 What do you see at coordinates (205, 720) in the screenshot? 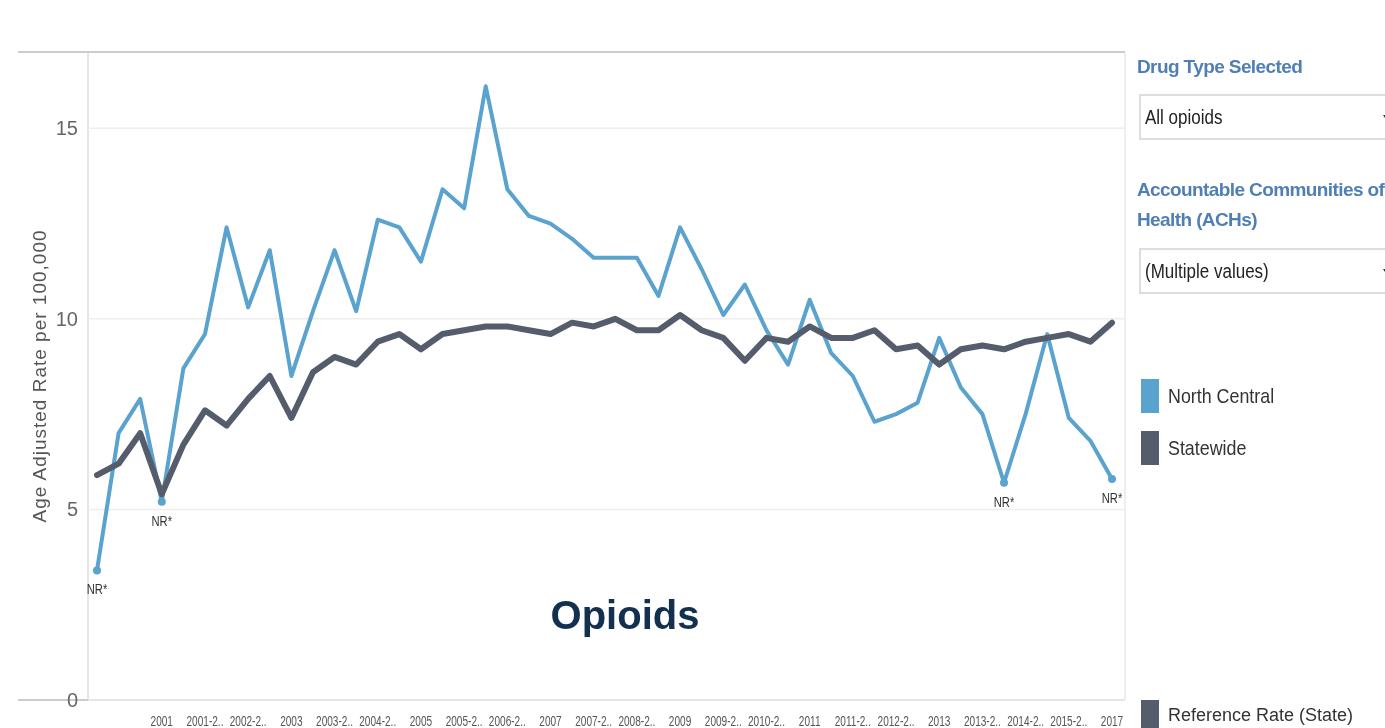
I see `x-tick-label: 2001-2..` at bounding box center [205, 720].